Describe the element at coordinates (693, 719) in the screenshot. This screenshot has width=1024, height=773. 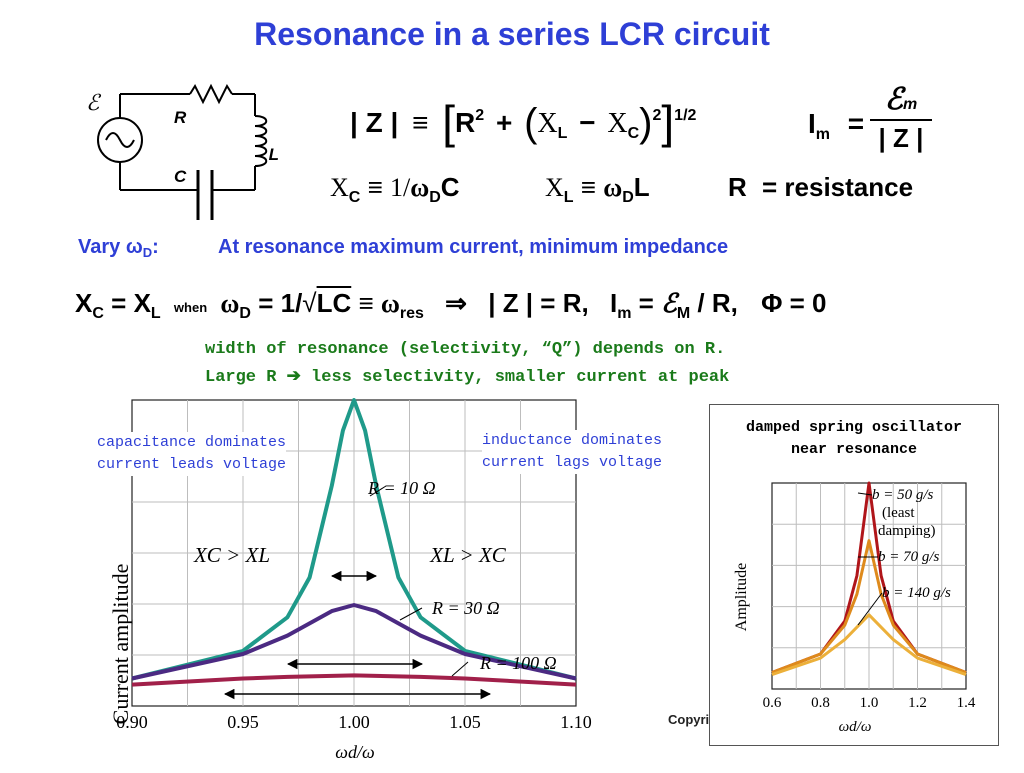
I see `copyright-text: Copyrig` at that location.